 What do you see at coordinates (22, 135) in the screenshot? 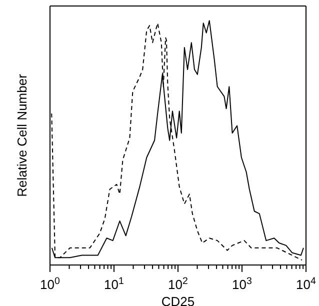
I see `y-axis-title: Relative Cell Number` at bounding box center [22, 135].